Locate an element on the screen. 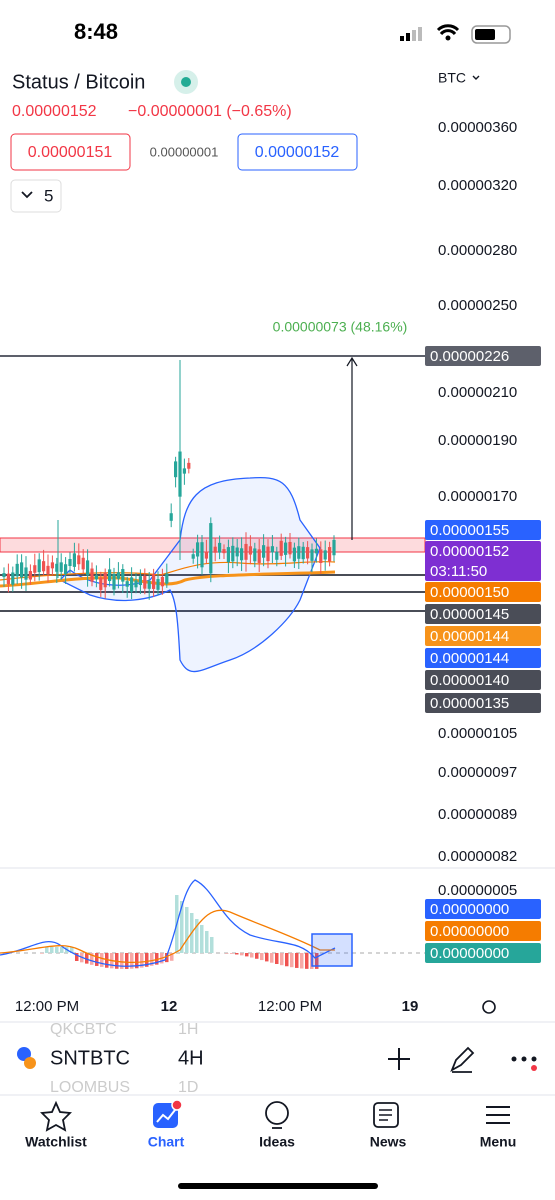 This screenshot has height=1200, width=555. draw-button is located at coordinates (462, 1059).